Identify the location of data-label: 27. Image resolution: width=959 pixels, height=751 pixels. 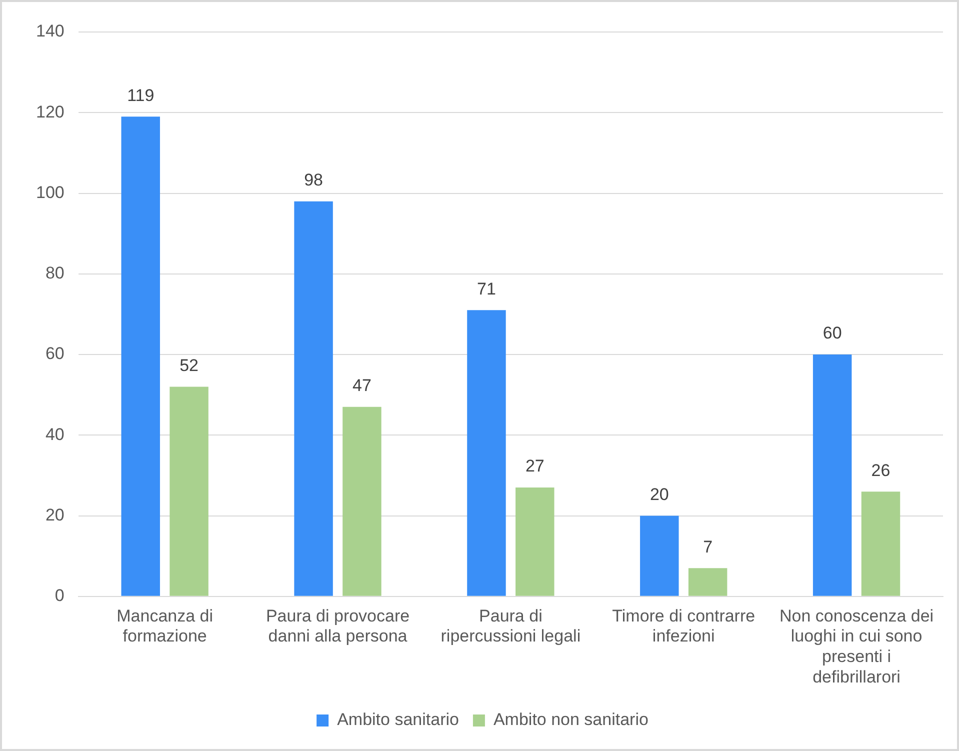
(534, 466).